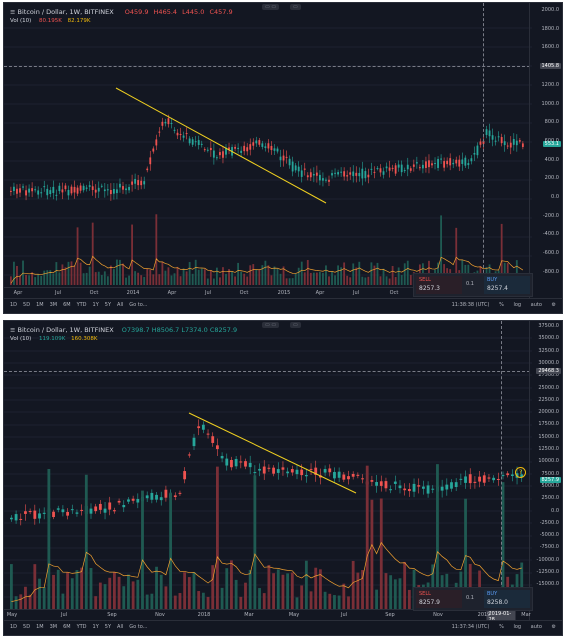 This screenshot has height=640, width=566. Describe the element at coordinates (470, 284) in the screenshot. I see `spread-value: 0.1` at that location.